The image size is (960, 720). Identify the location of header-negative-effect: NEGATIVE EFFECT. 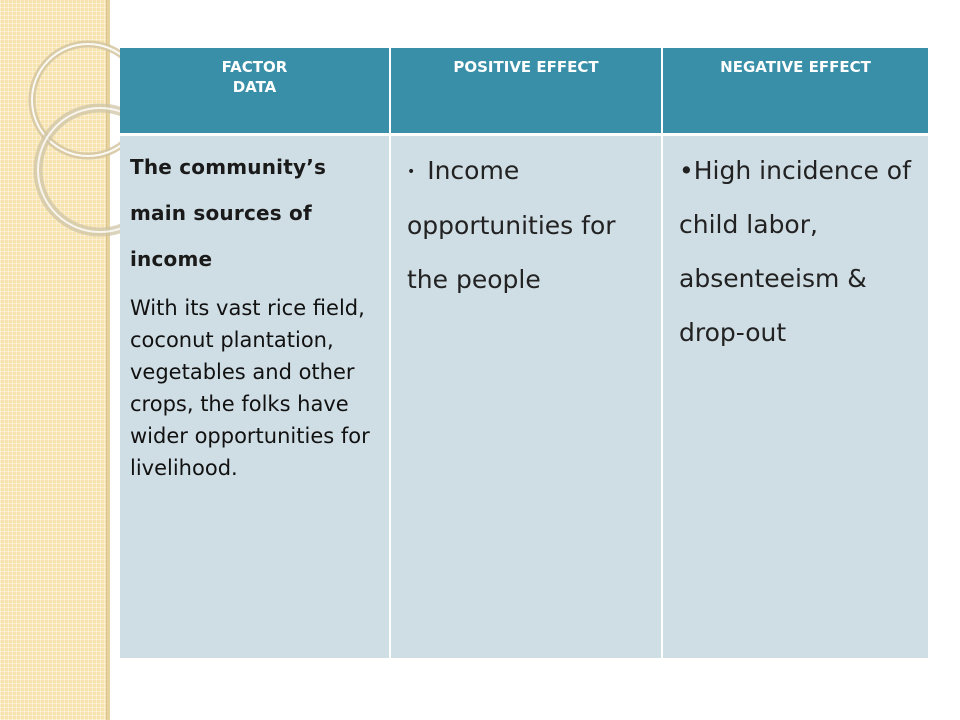
(795, 92).